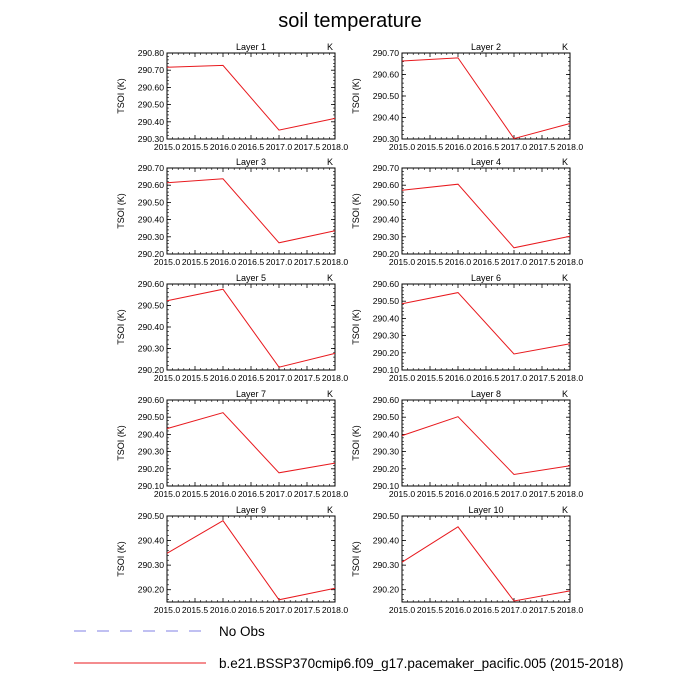  I want to click on panel-title: Layer 2, so click(486, 47).